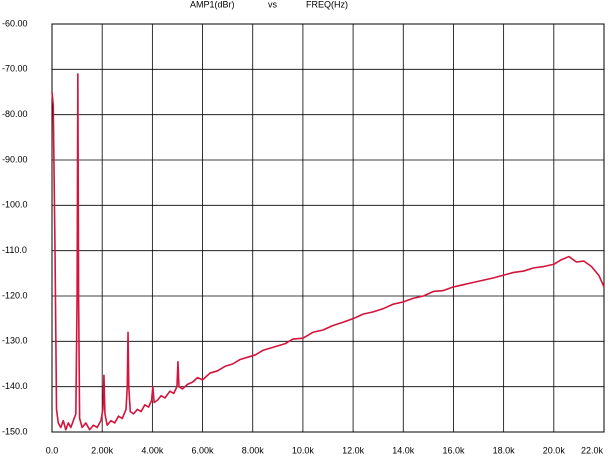 The image size is (608, 456). I want to click on y-tick-label: -70.00, so click(15, 69).